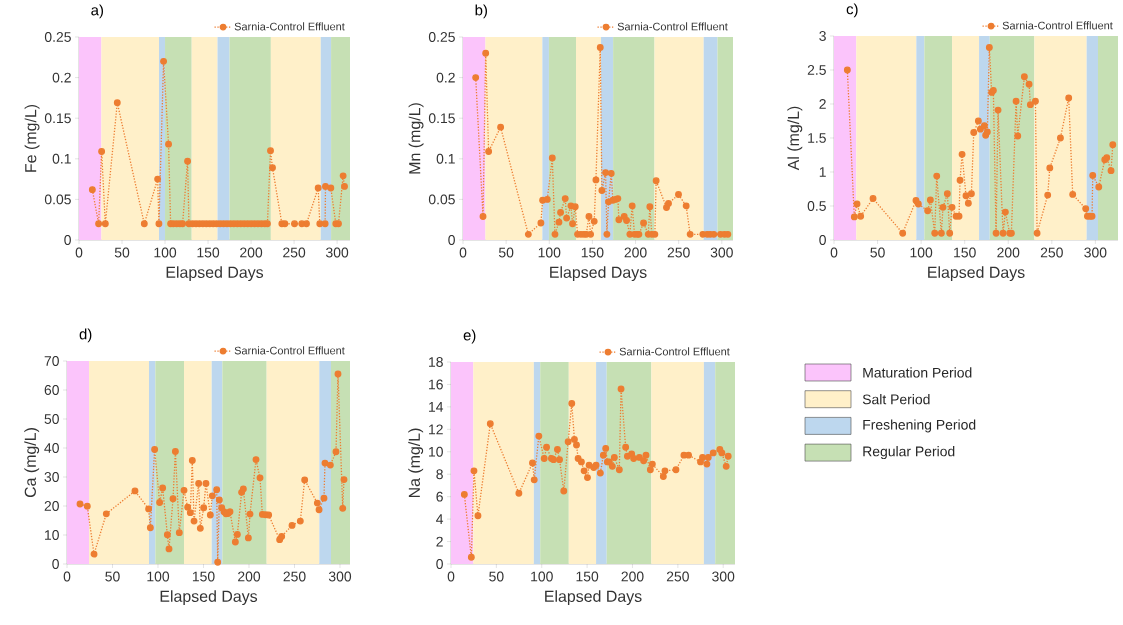 The height and width of the screenshot is (625, 1123). Describe the element at coordinates (919, 426) in the screenshot. I see `category-label: Freshening Period` at that location.